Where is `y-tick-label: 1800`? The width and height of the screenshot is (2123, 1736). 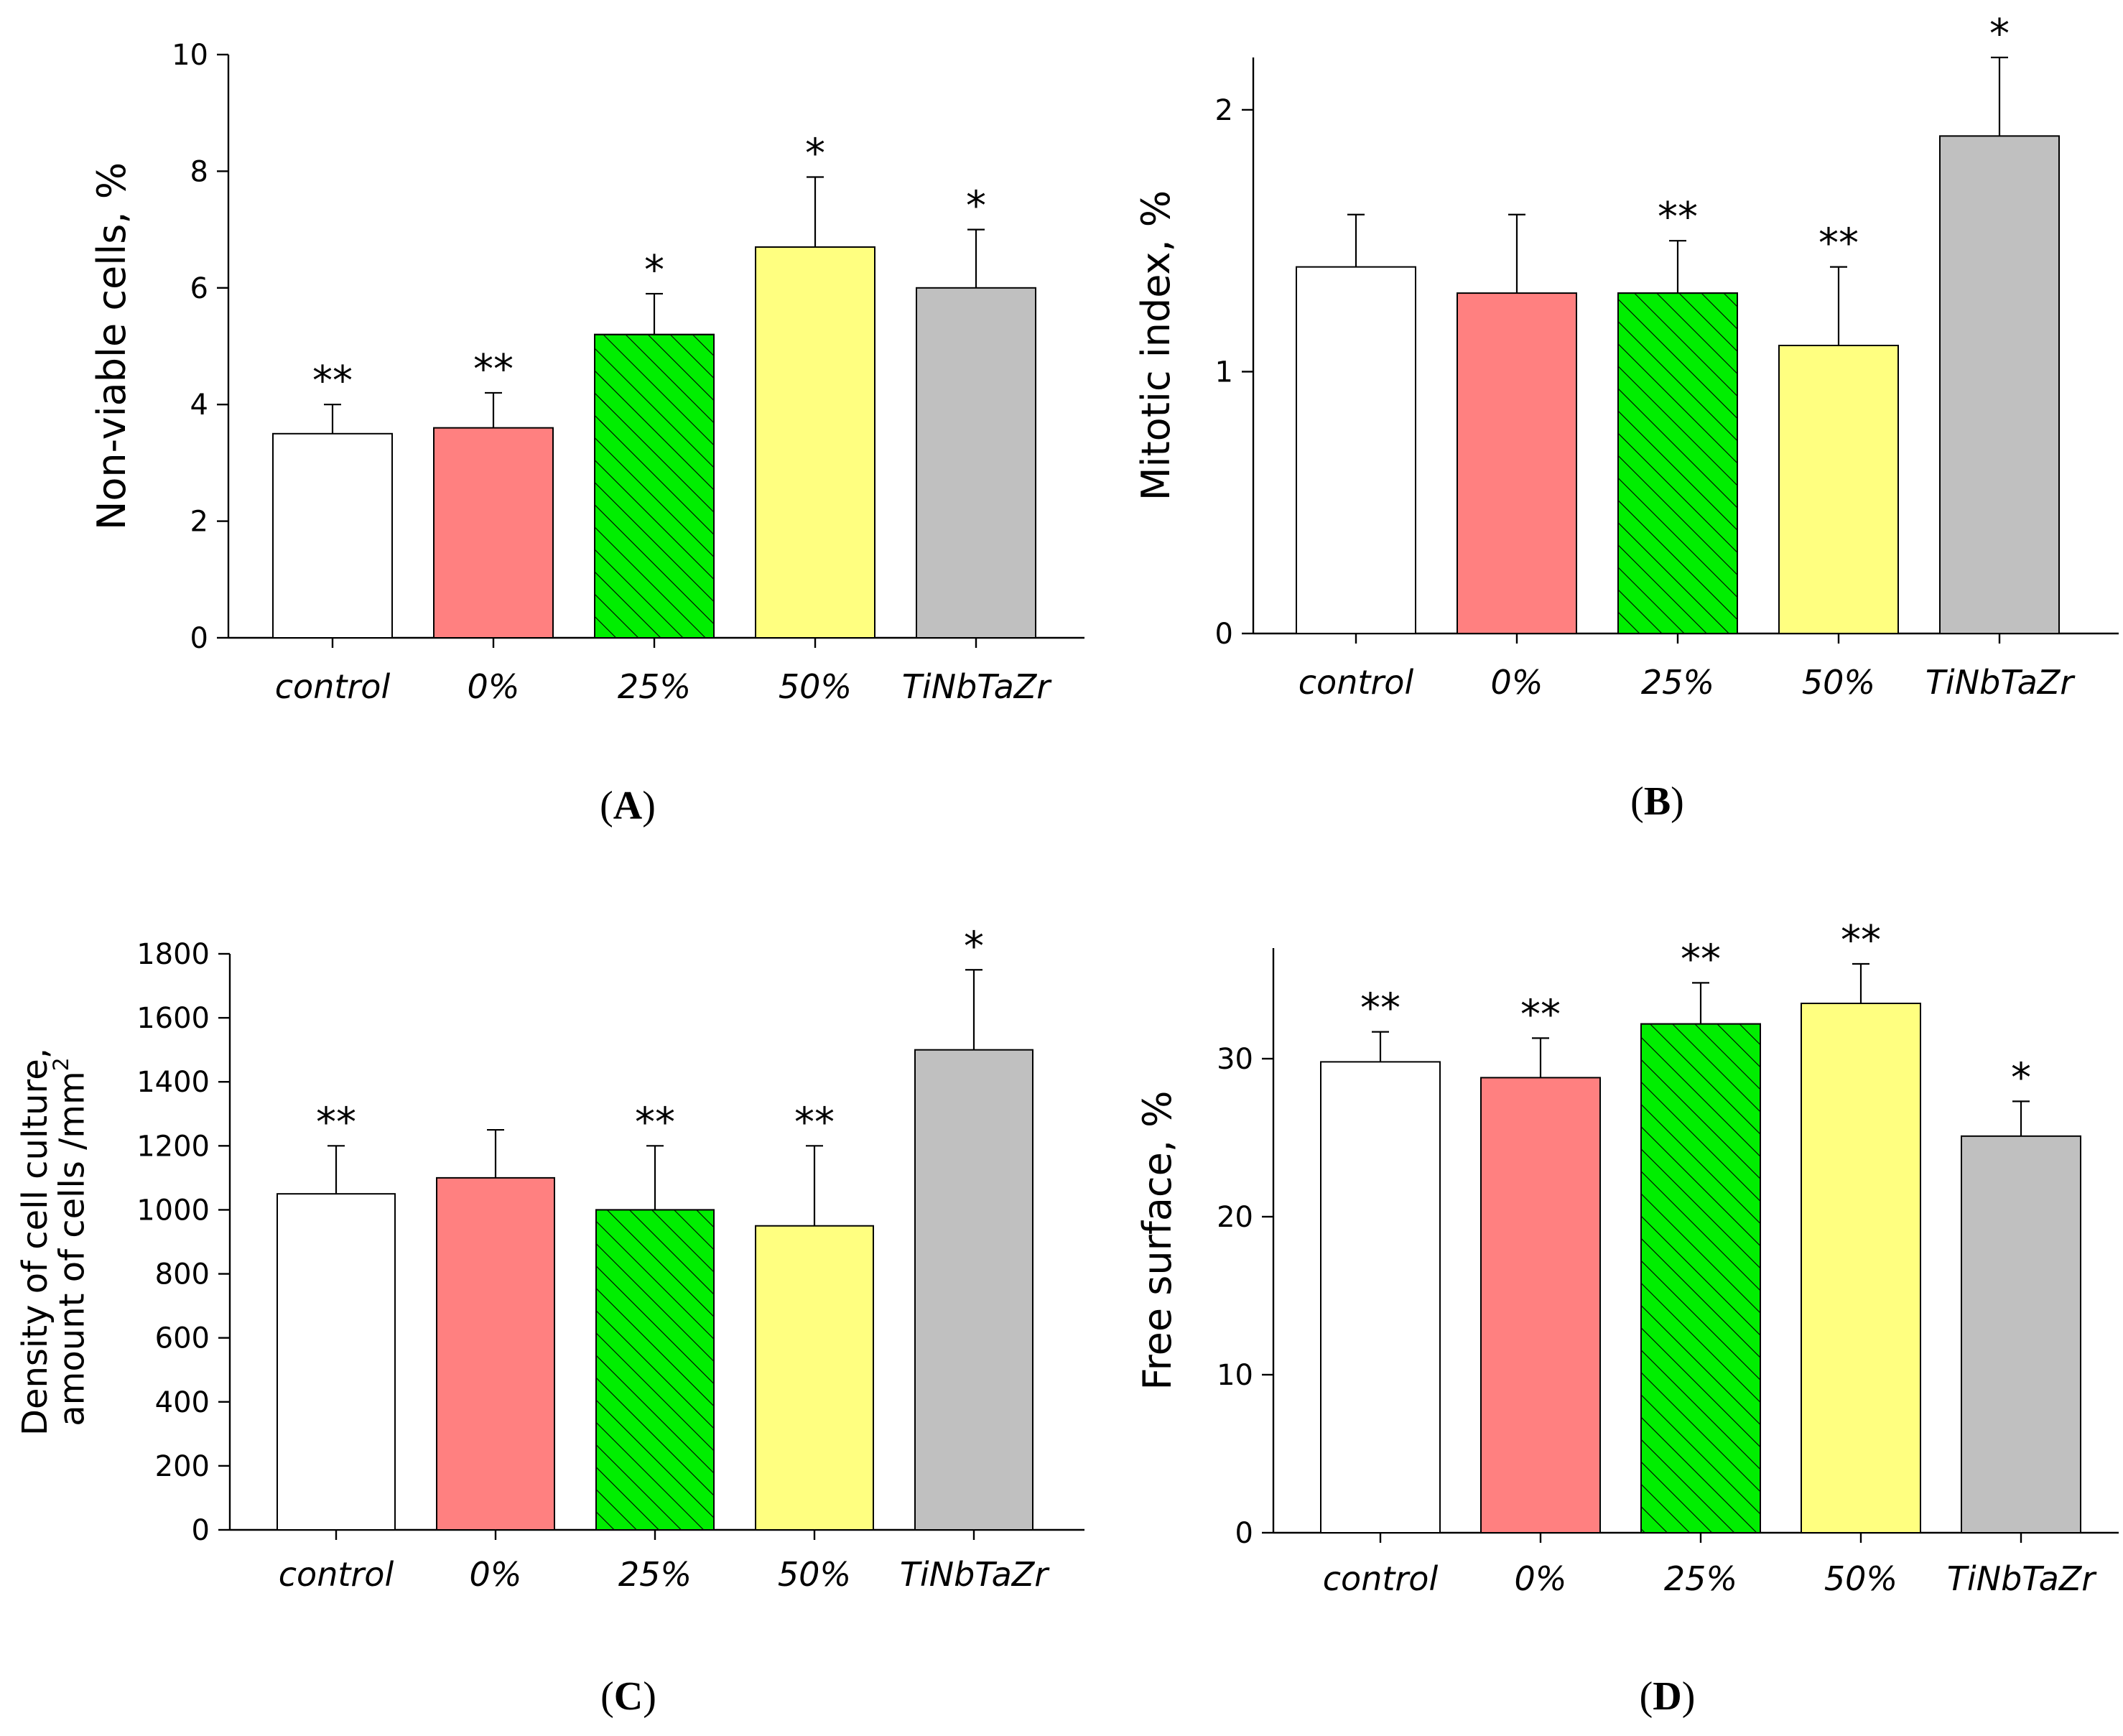 y-tick-label: 1800 is located at coordinates (173, 955).